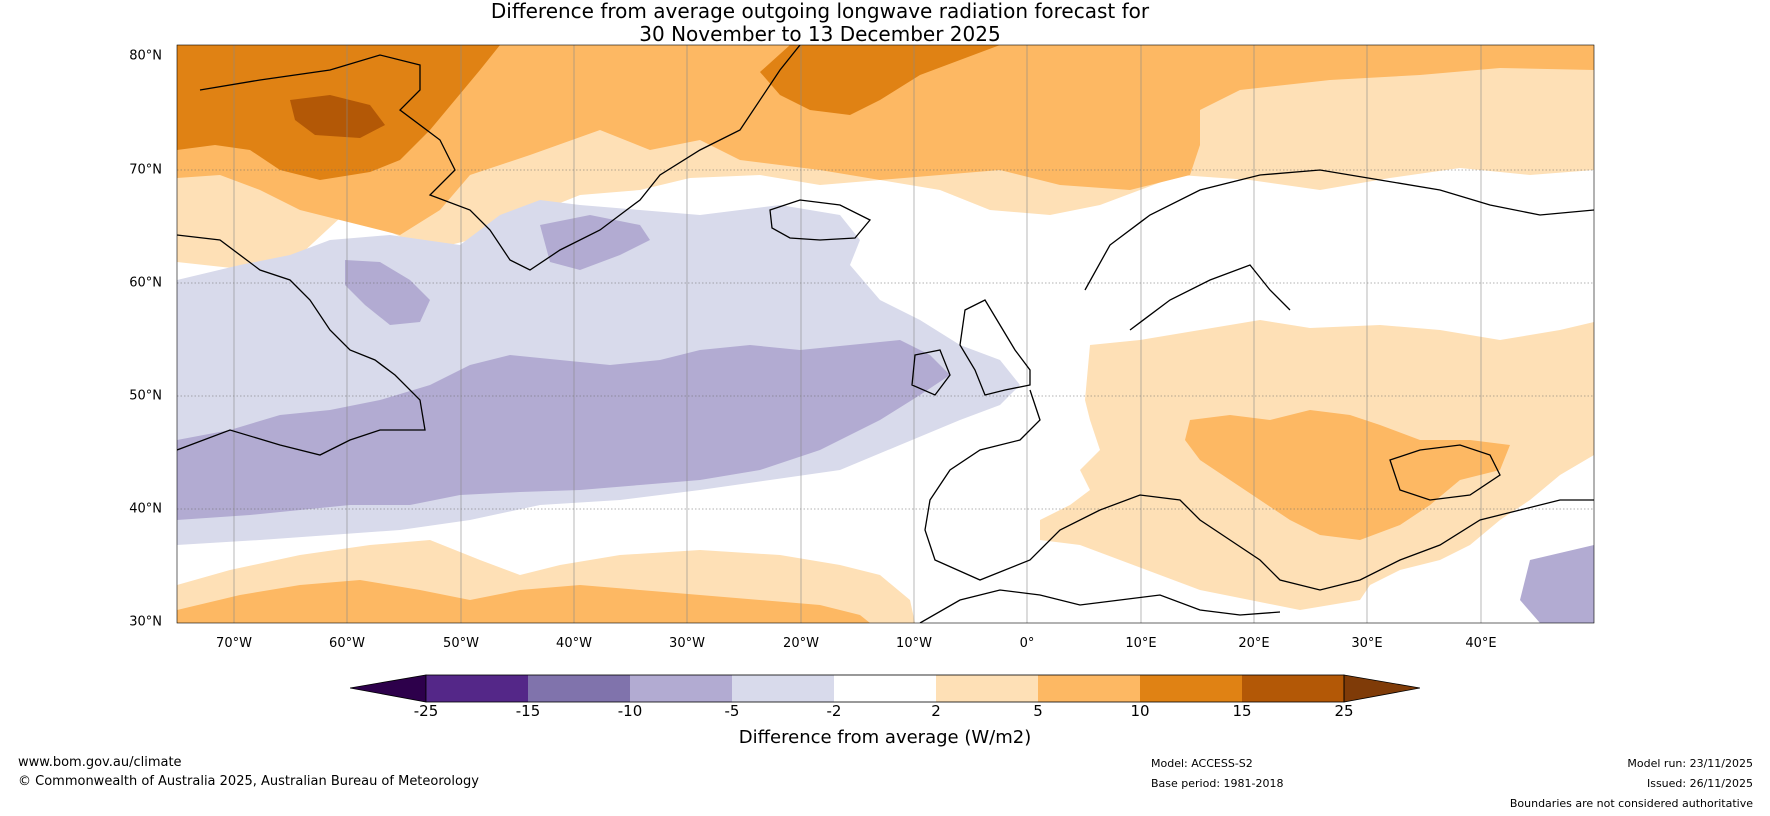 This screenshot has height=816, width=1770. I want to click on anomaly-region-iceland-strait, so click(595, 242).